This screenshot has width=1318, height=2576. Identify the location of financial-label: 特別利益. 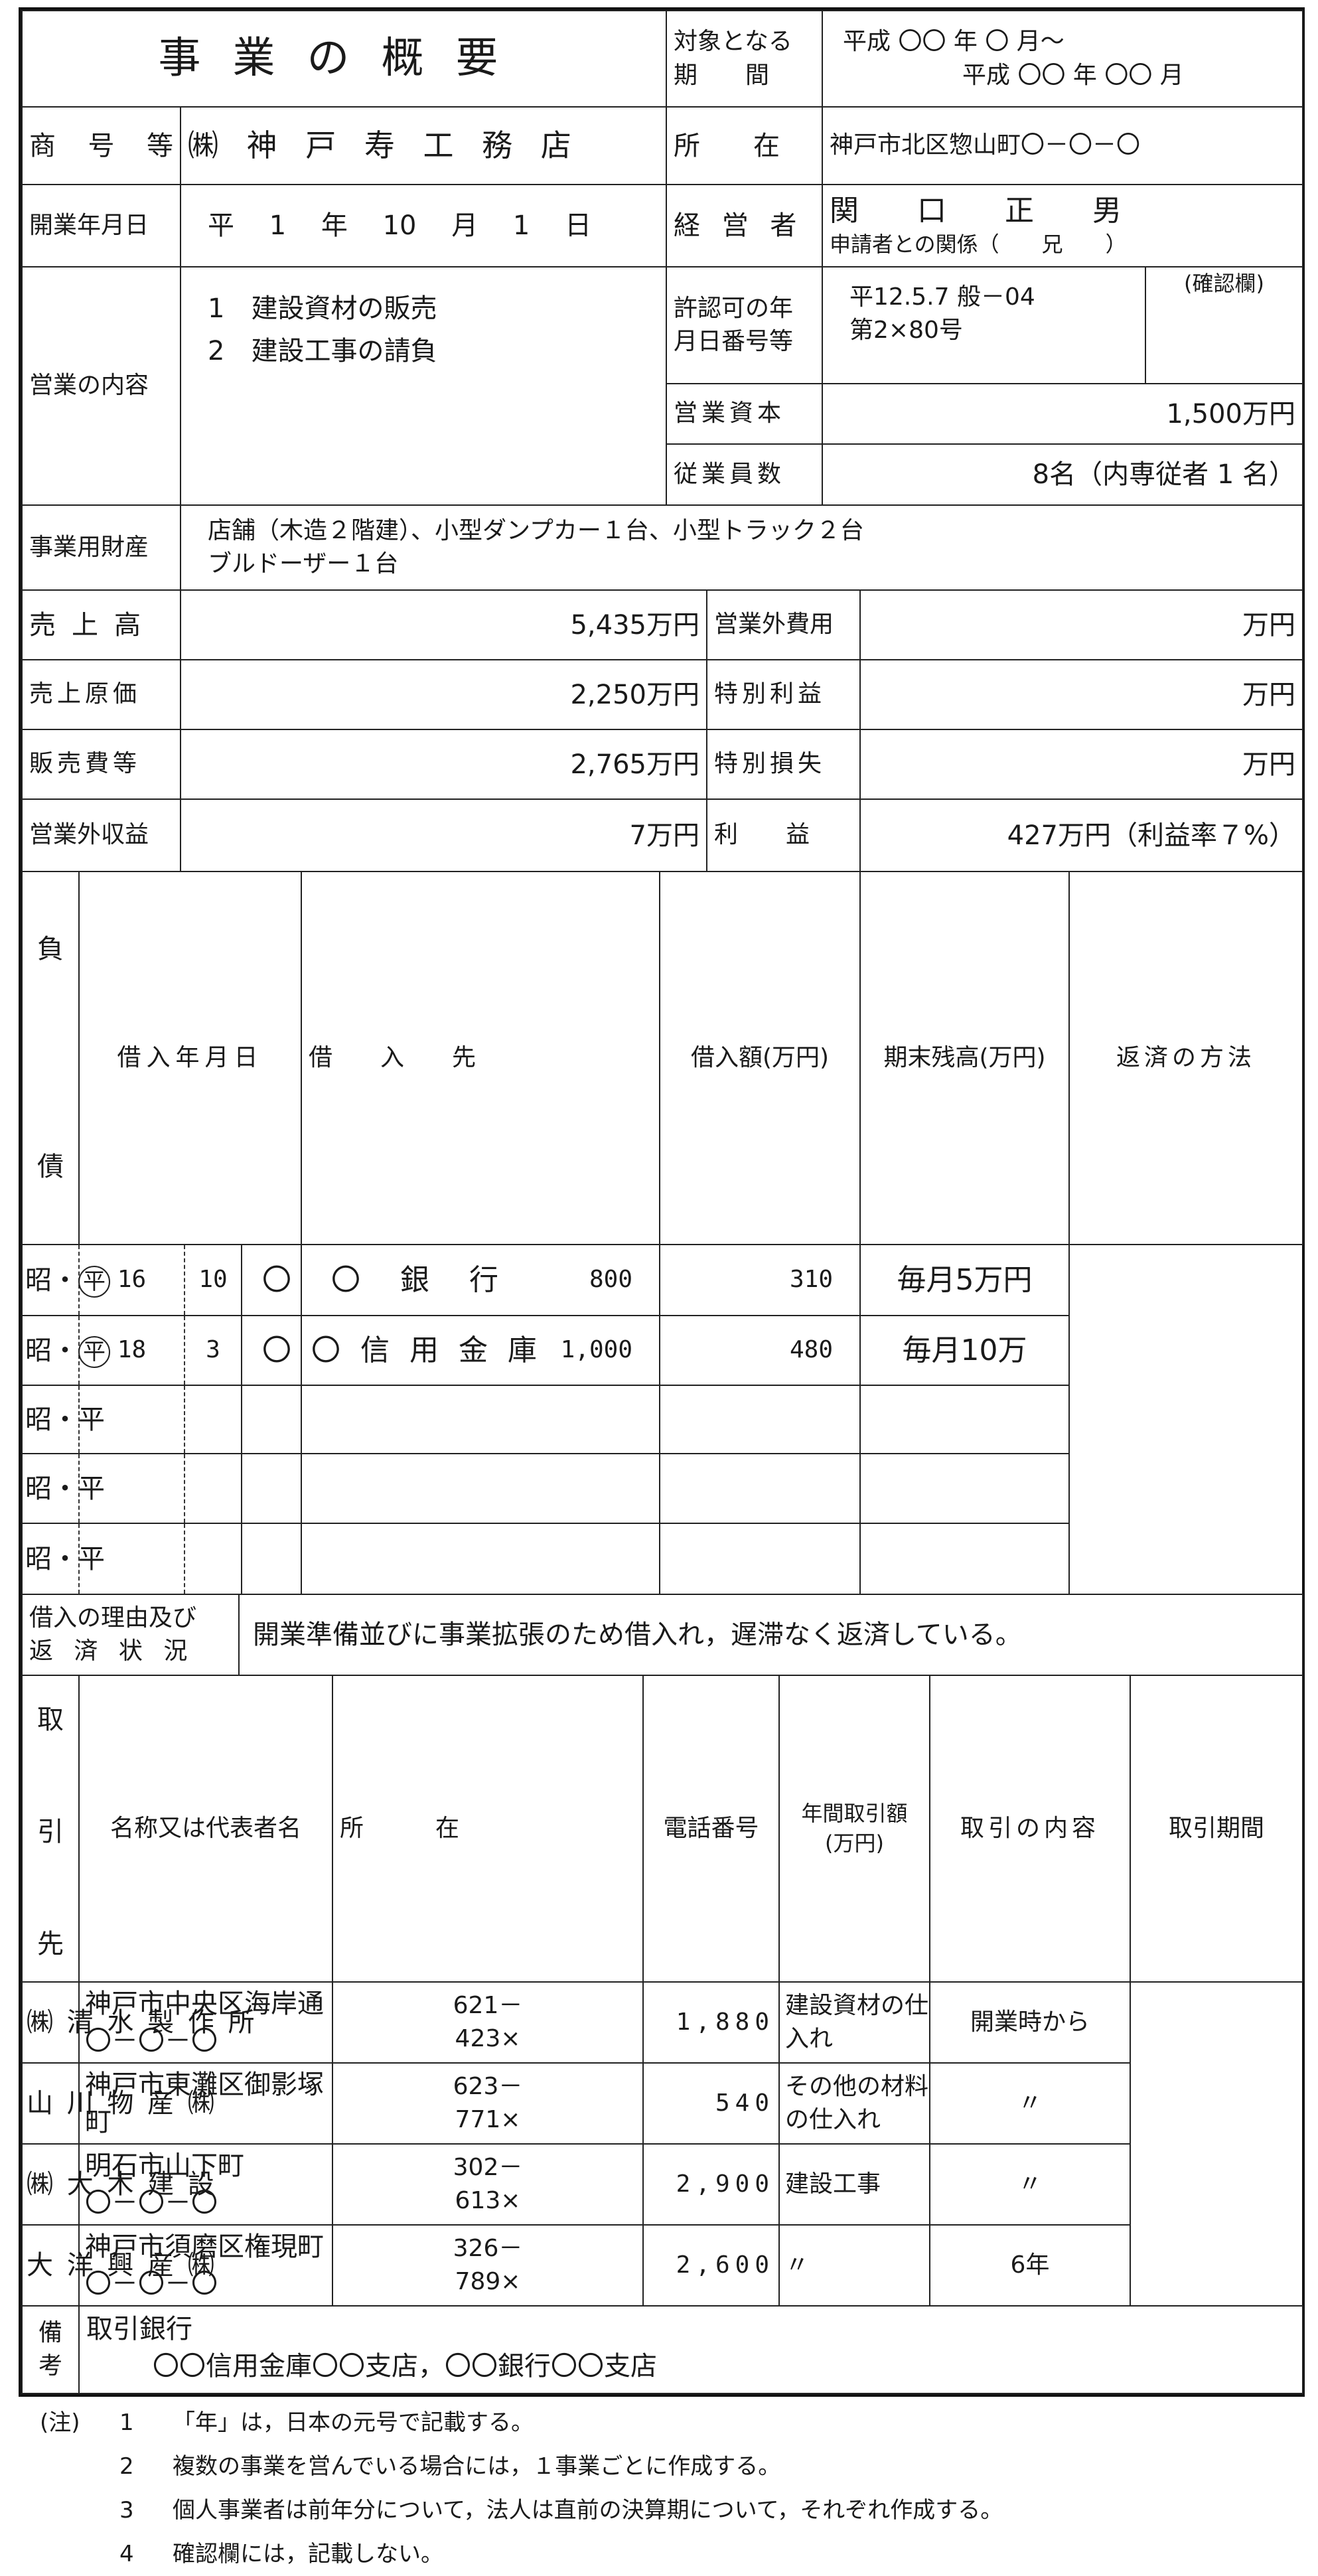
(783, 695).